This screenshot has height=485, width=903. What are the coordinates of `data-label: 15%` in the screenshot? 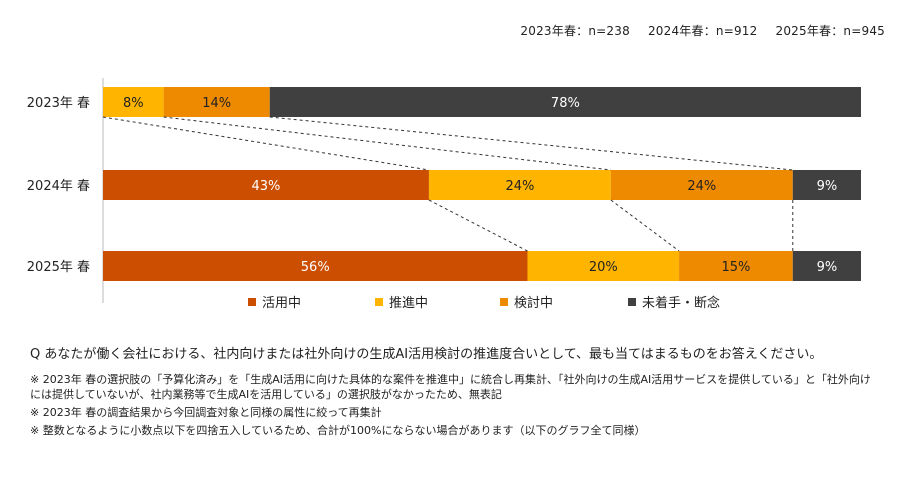 It's located at (735, 267).